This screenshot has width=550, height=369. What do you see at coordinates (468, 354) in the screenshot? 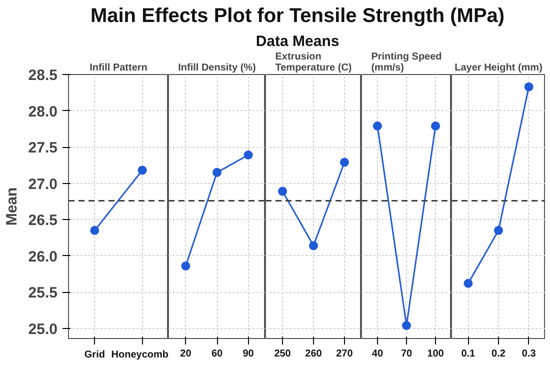
I see `x-tick-label: 0.1` at bounding box center [468, 354].